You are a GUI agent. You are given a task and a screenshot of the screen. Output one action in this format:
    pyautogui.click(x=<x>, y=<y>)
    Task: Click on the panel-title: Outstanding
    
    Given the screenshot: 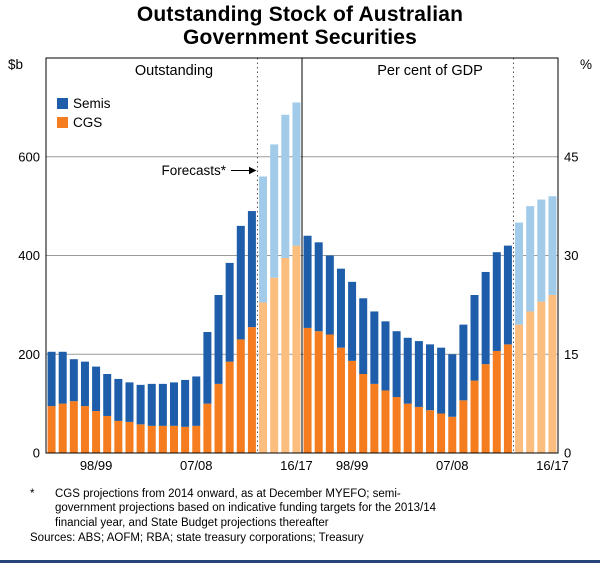 What is the action you would take?
    pyautogui.click(x=174, y=71)
    